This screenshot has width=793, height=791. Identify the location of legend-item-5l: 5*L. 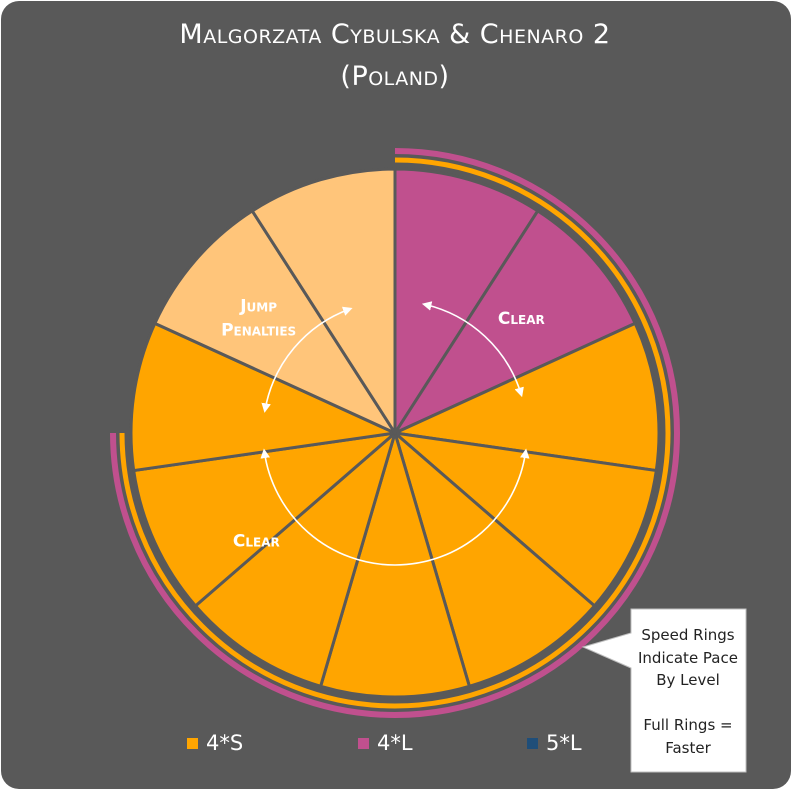
(554, 743).